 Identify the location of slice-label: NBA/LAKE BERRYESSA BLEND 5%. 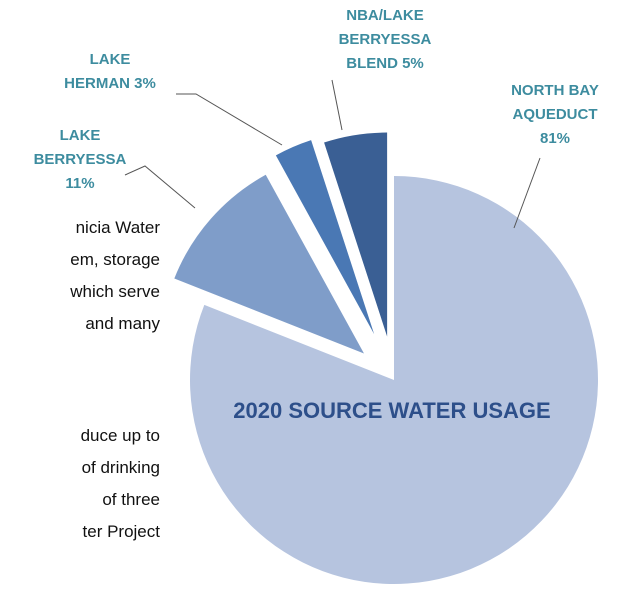
(385, 39).